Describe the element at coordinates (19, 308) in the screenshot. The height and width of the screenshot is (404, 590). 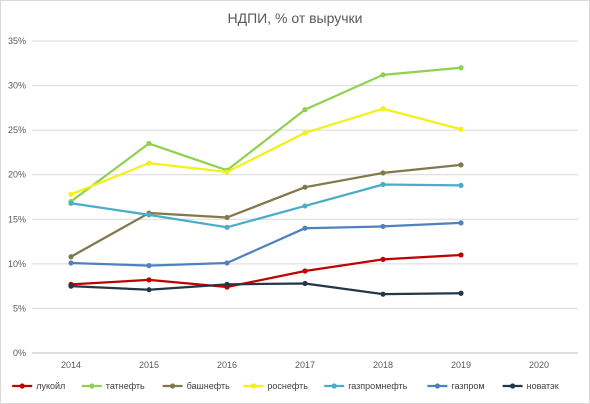
I see `y-tick-label: 5%` at that location.